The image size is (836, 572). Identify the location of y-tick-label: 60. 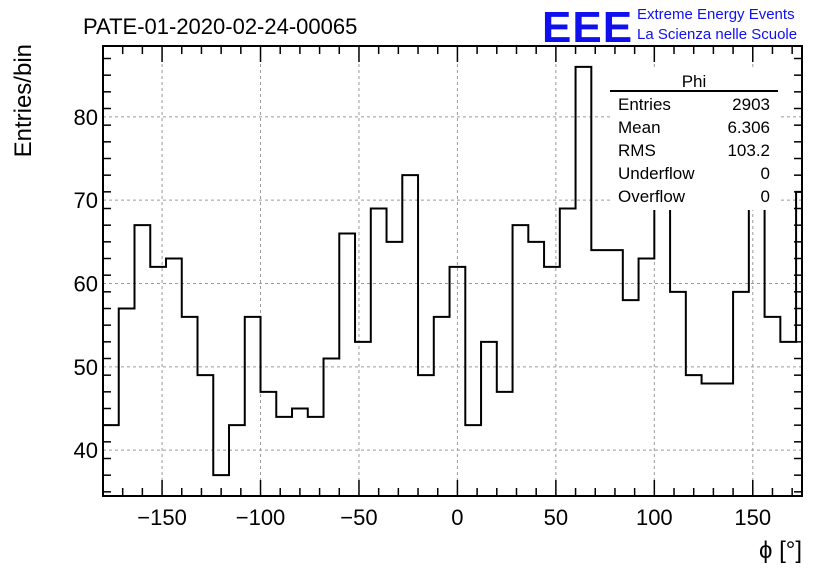
(86, 284).